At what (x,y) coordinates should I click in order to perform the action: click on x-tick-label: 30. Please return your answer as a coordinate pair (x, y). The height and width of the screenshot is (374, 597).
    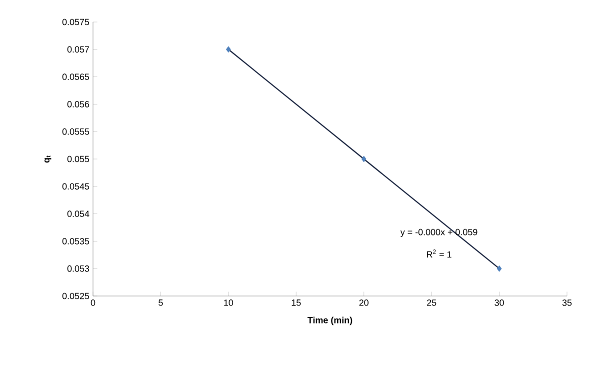
    Looking at the image, I should click on (499, 303).